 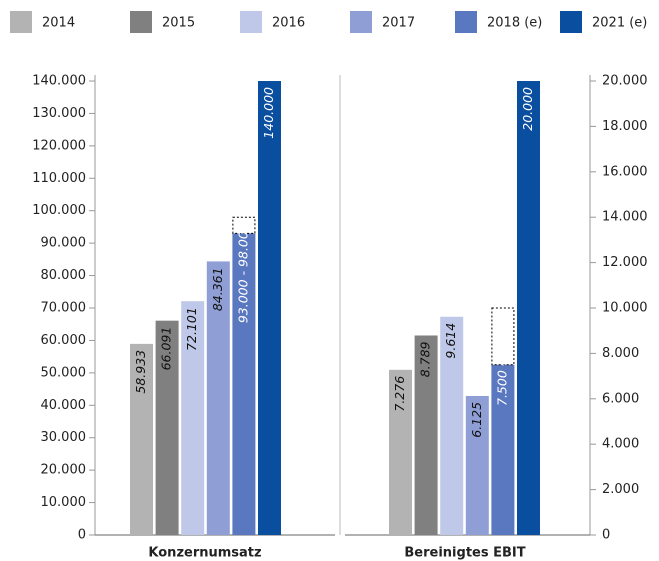 I want to click on legend-label: 2015, so click(x=178, y=23).